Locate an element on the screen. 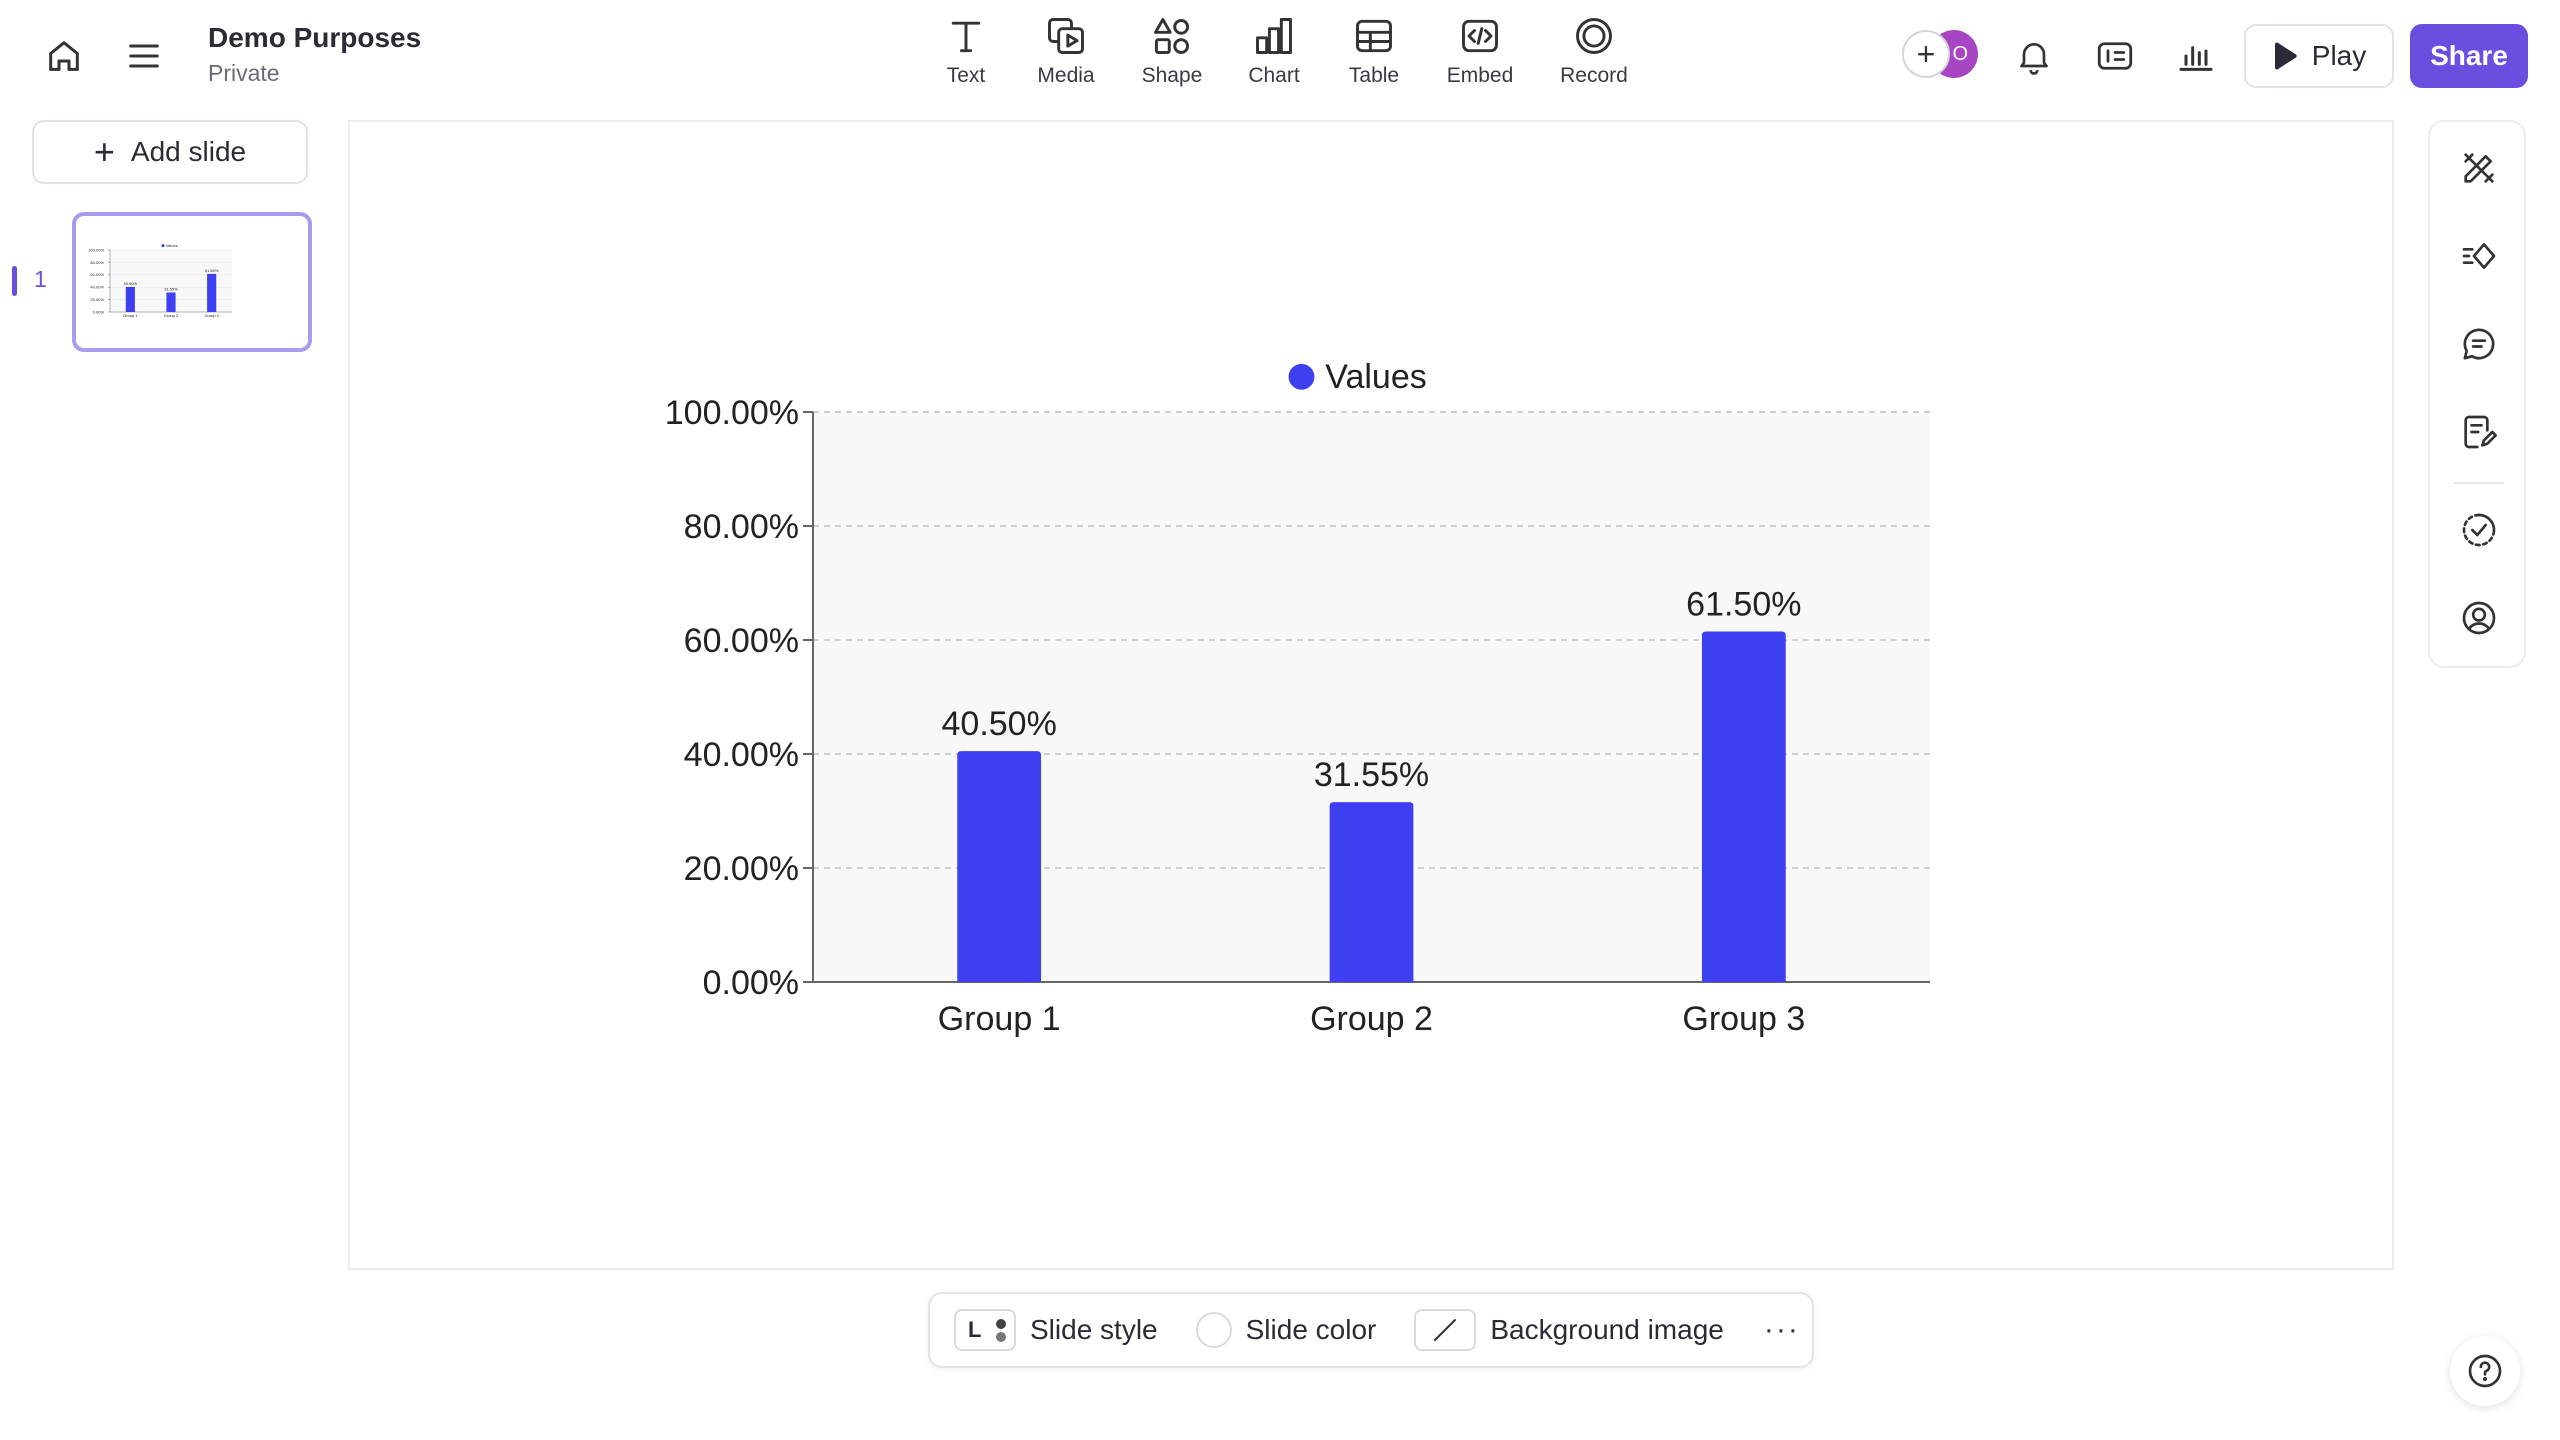 Image resolution: width=2560 pixels, height=1440 pixels. record-icon is located at coordinates (1594, 36).